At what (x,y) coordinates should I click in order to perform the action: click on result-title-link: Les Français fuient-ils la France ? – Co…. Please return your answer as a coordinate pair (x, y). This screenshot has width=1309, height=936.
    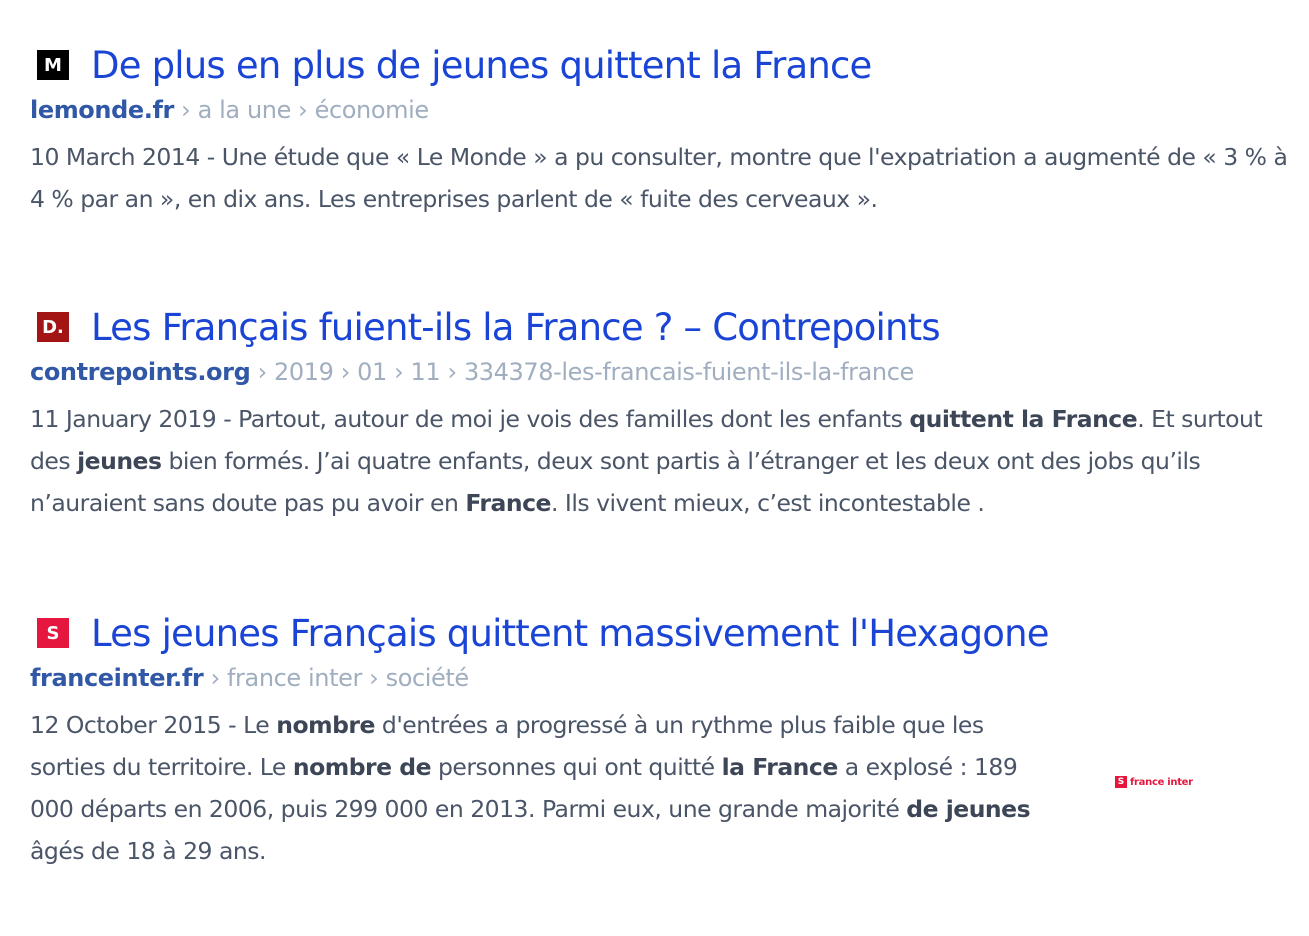
    Looking at the image, I should click on (516, 327).